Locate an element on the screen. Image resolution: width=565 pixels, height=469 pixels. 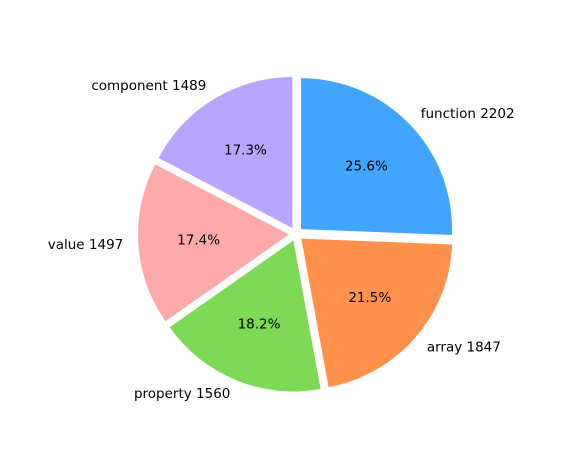
pie-slice-value is located at coordinates (214, 243).